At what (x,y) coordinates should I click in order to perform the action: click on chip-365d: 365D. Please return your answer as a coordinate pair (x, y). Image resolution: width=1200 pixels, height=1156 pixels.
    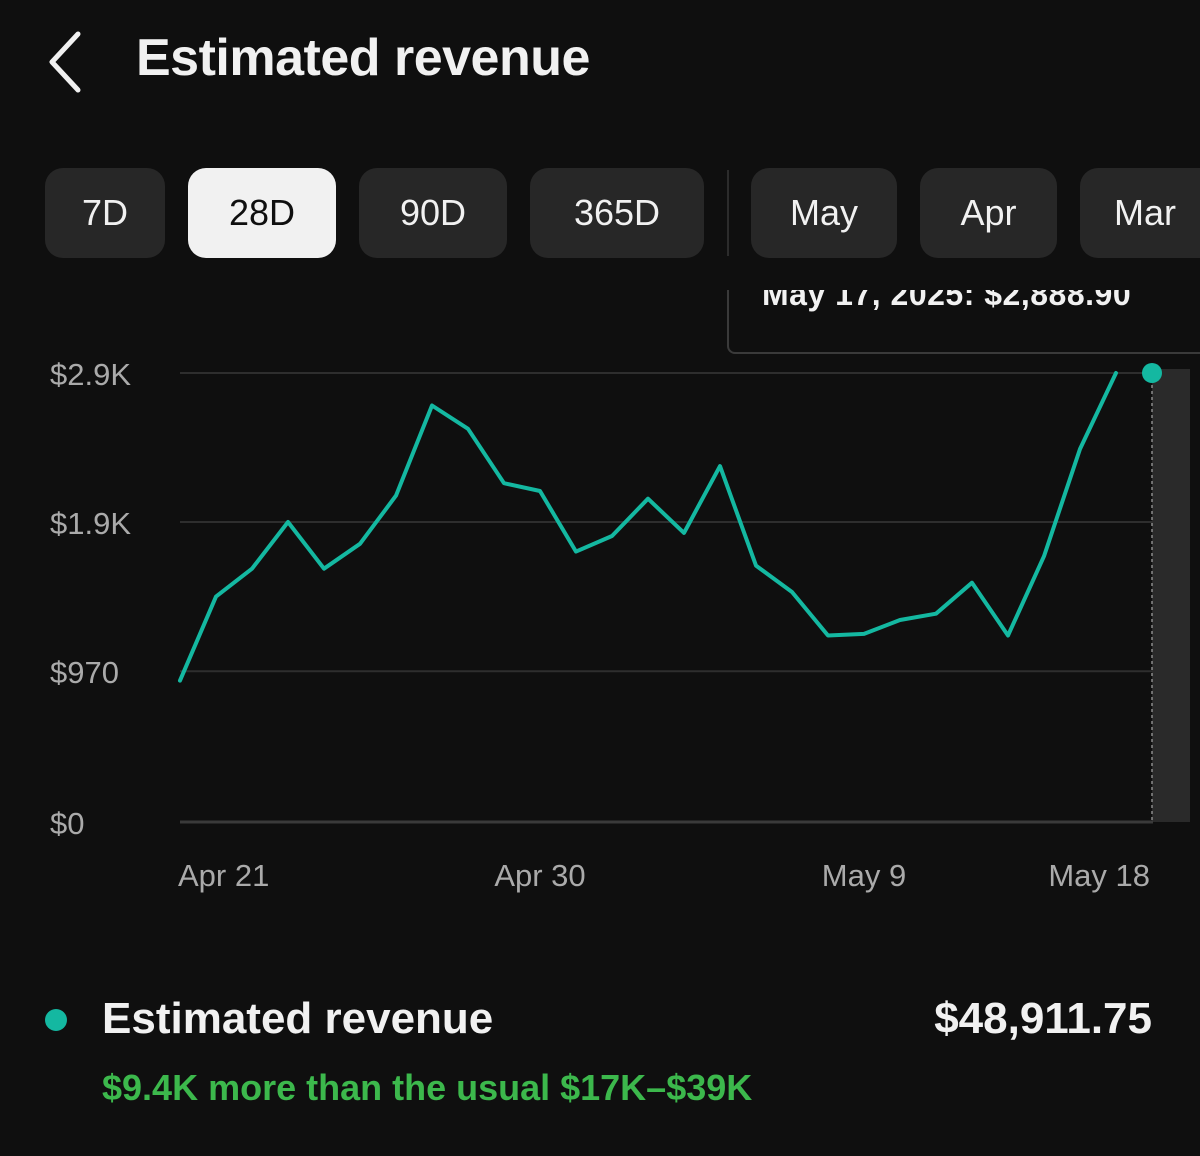
    Looking at the image, I should click on (617, 213).